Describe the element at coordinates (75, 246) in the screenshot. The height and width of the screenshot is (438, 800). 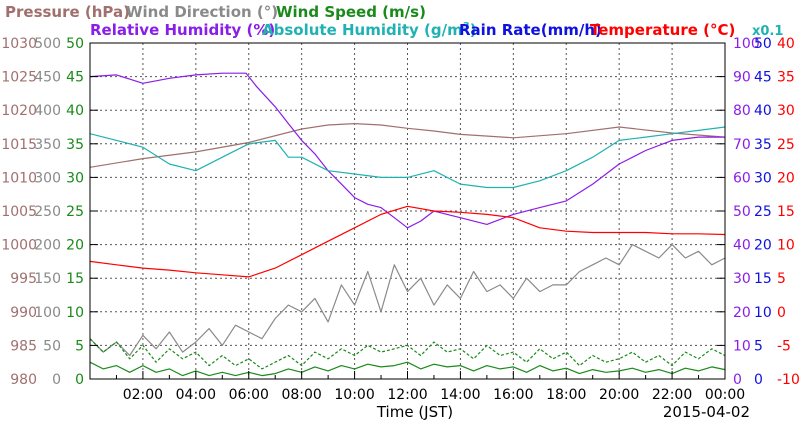
I see `y-tick-label-wind-speed: 20` at that location.